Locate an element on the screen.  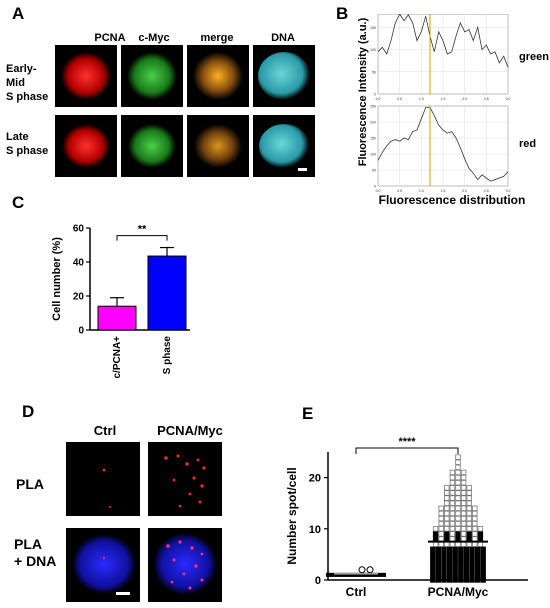
y-axis-label-e: Number spot/cell is located at coordinates (292, 515).